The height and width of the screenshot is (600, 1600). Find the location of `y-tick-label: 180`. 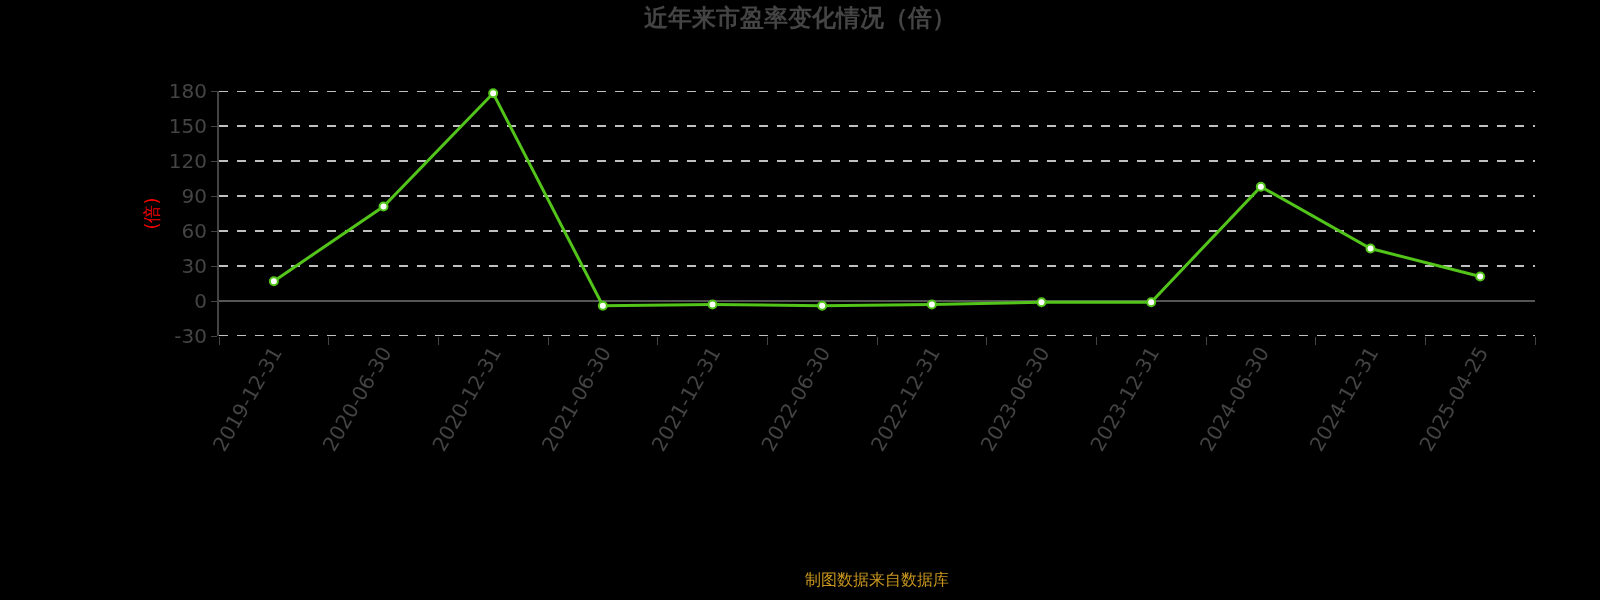

y-tick-label: 180 is located at coordinates (187, 91).